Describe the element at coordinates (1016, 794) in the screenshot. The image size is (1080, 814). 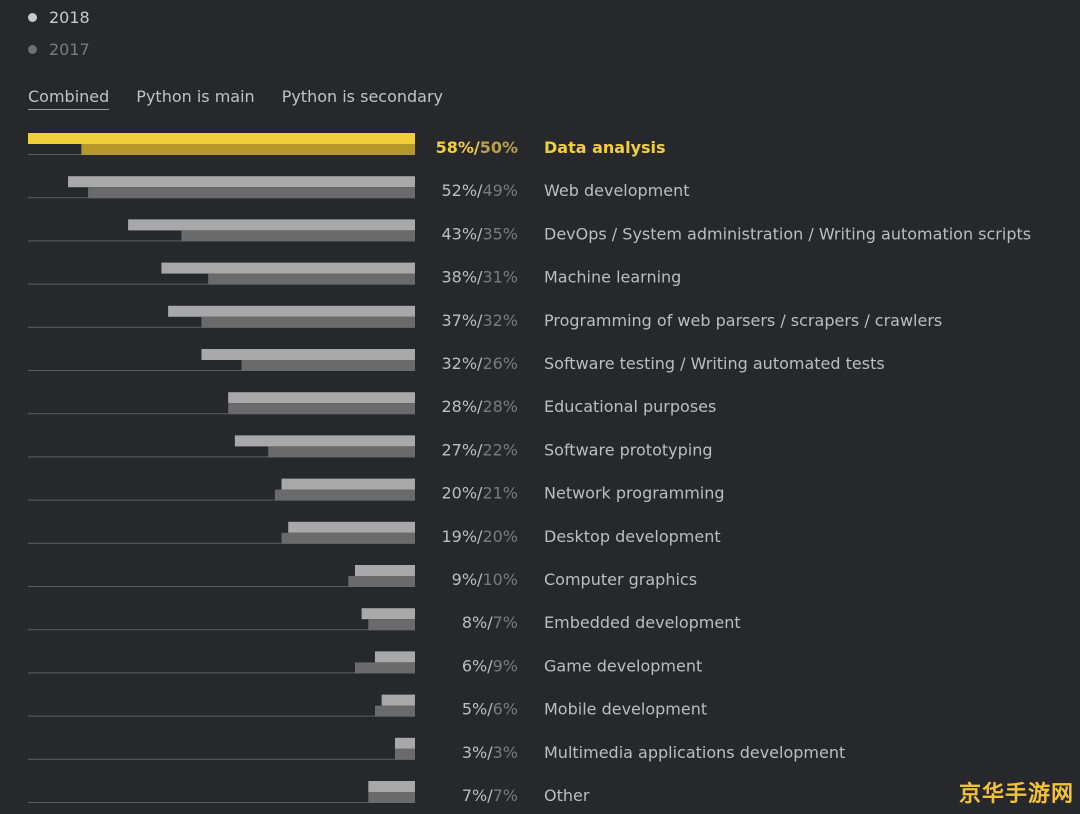
I see `watermark-logo: 京华手游网` at that location.